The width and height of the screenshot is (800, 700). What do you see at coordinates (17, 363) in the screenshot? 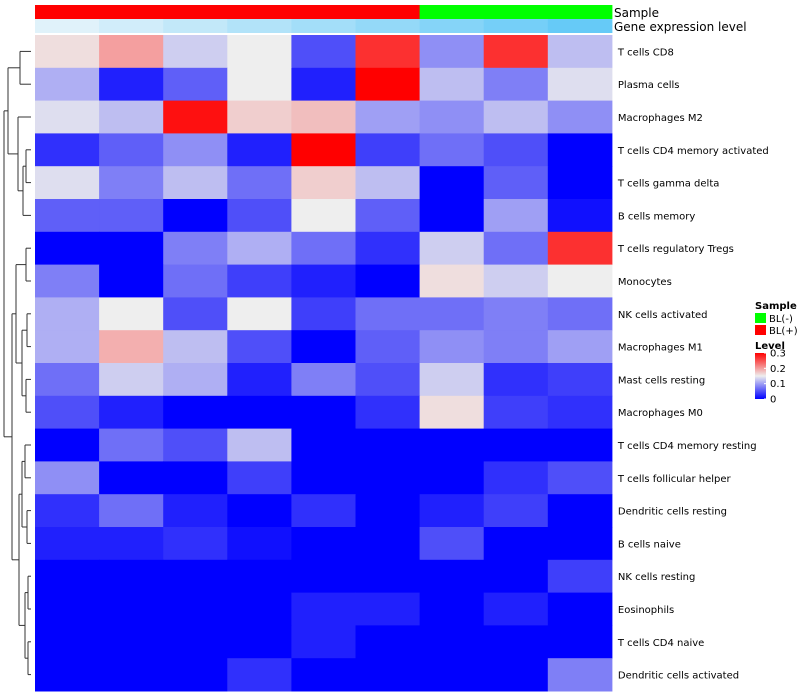
I see `row-dendrogram` at bounding box center [17, 363].